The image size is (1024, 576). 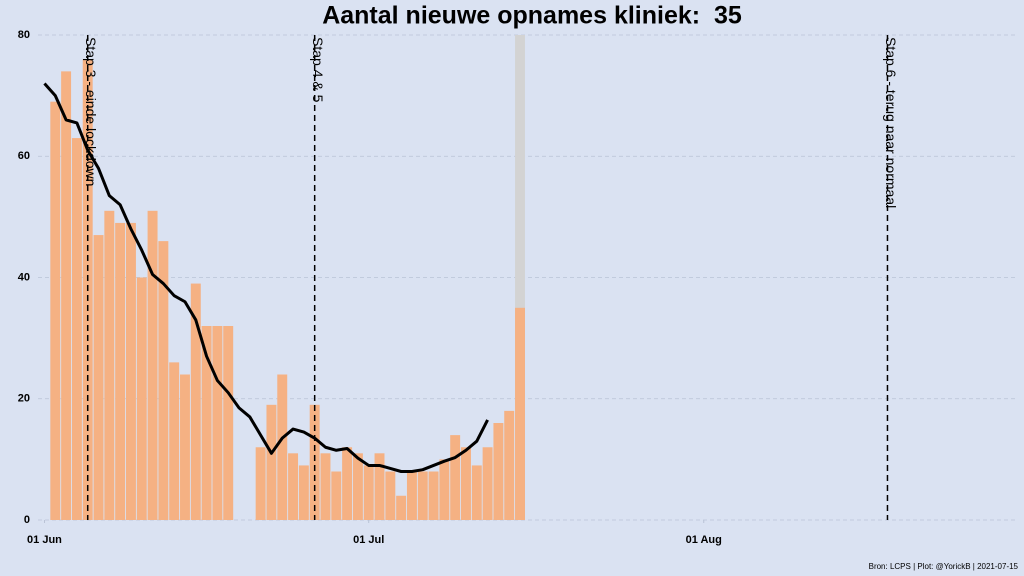 What do you see at coordinates (704, 540) in the screenshot?
I see `x-tick-label: 01 Aug` at bounding box center [704, 540].